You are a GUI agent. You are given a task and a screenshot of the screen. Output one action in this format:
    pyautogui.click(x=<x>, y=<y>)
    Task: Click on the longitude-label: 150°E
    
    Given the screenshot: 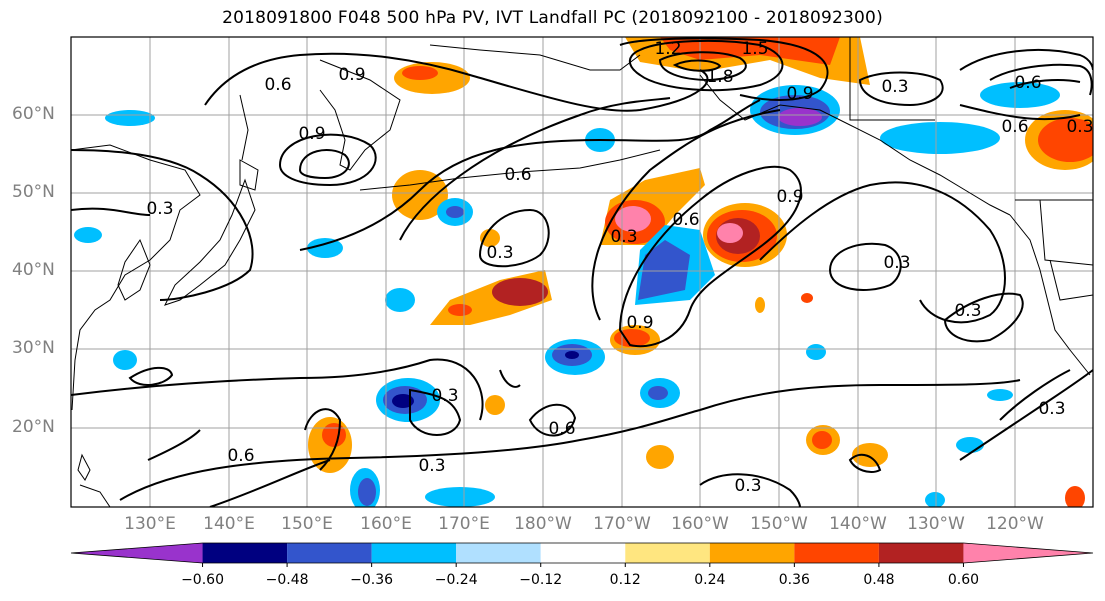 What is the action you would take?
    pyautogui.click(x=307, y=524)
    